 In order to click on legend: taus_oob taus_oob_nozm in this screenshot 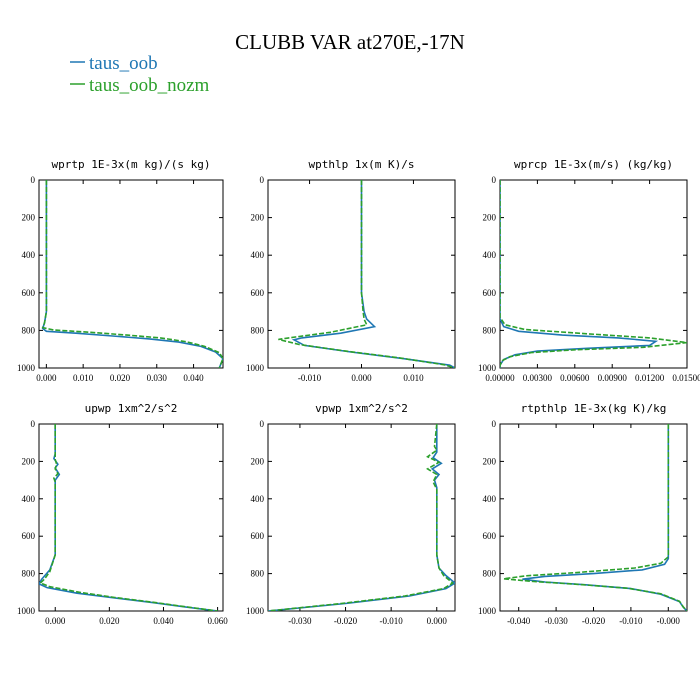, I will do `click(140, 74)`.